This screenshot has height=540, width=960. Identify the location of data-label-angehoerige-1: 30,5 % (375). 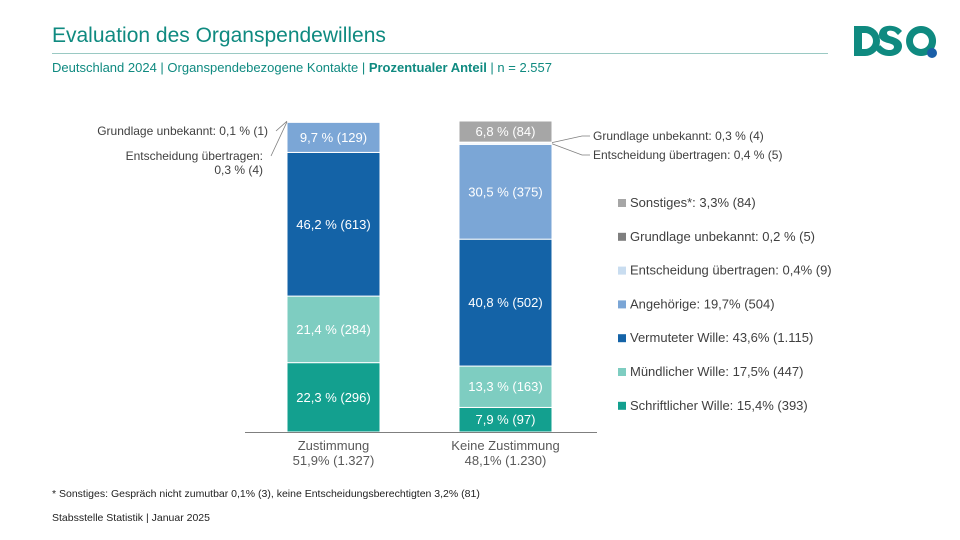
(505, 191).